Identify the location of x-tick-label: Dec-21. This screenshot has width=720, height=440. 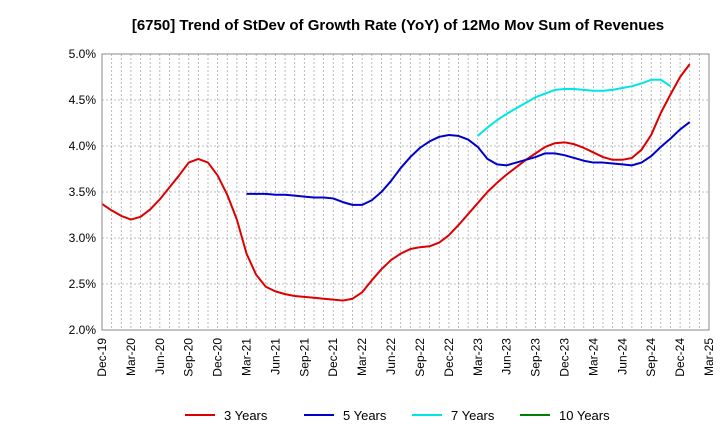
(333, 357).